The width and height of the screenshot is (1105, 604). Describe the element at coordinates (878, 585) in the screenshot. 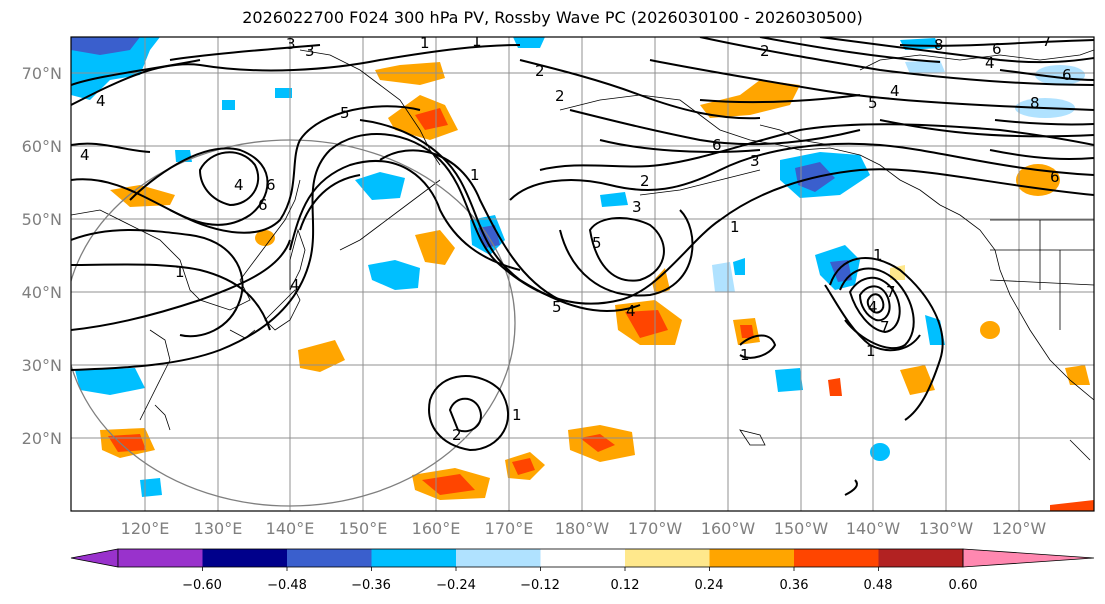

I see `colorbar-tick-label: 0.48` at that location.